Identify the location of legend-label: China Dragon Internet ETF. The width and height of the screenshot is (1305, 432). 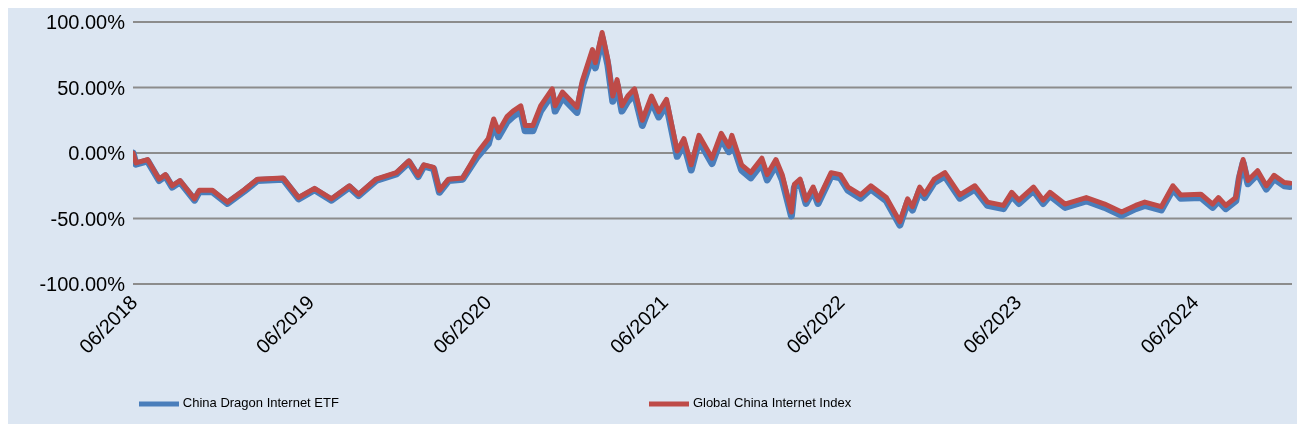
(260, 403).